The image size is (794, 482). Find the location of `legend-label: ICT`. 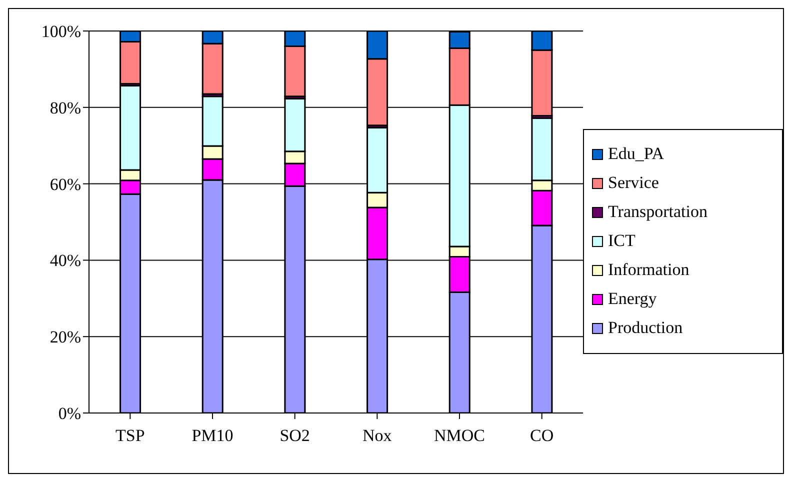

legend-label: ICT is located at coordinates (622, 241).